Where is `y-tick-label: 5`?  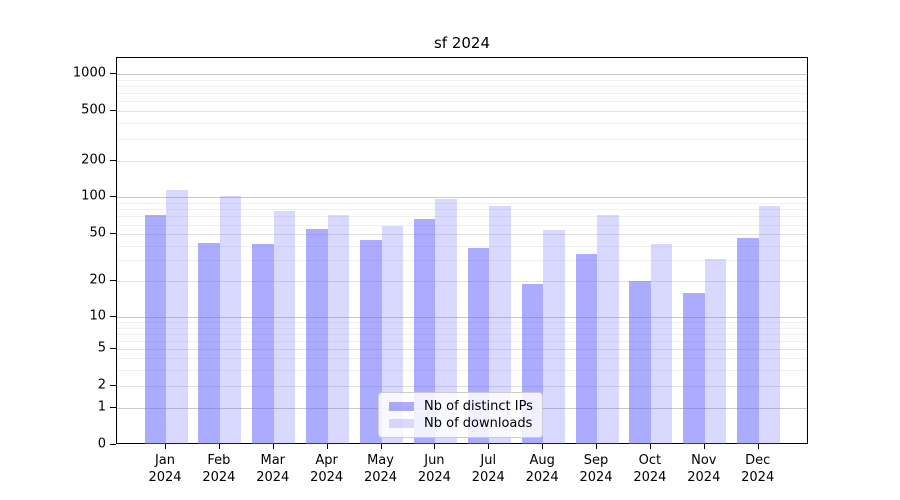
y-tick-label: 5 is located at coordinates (101, 348).